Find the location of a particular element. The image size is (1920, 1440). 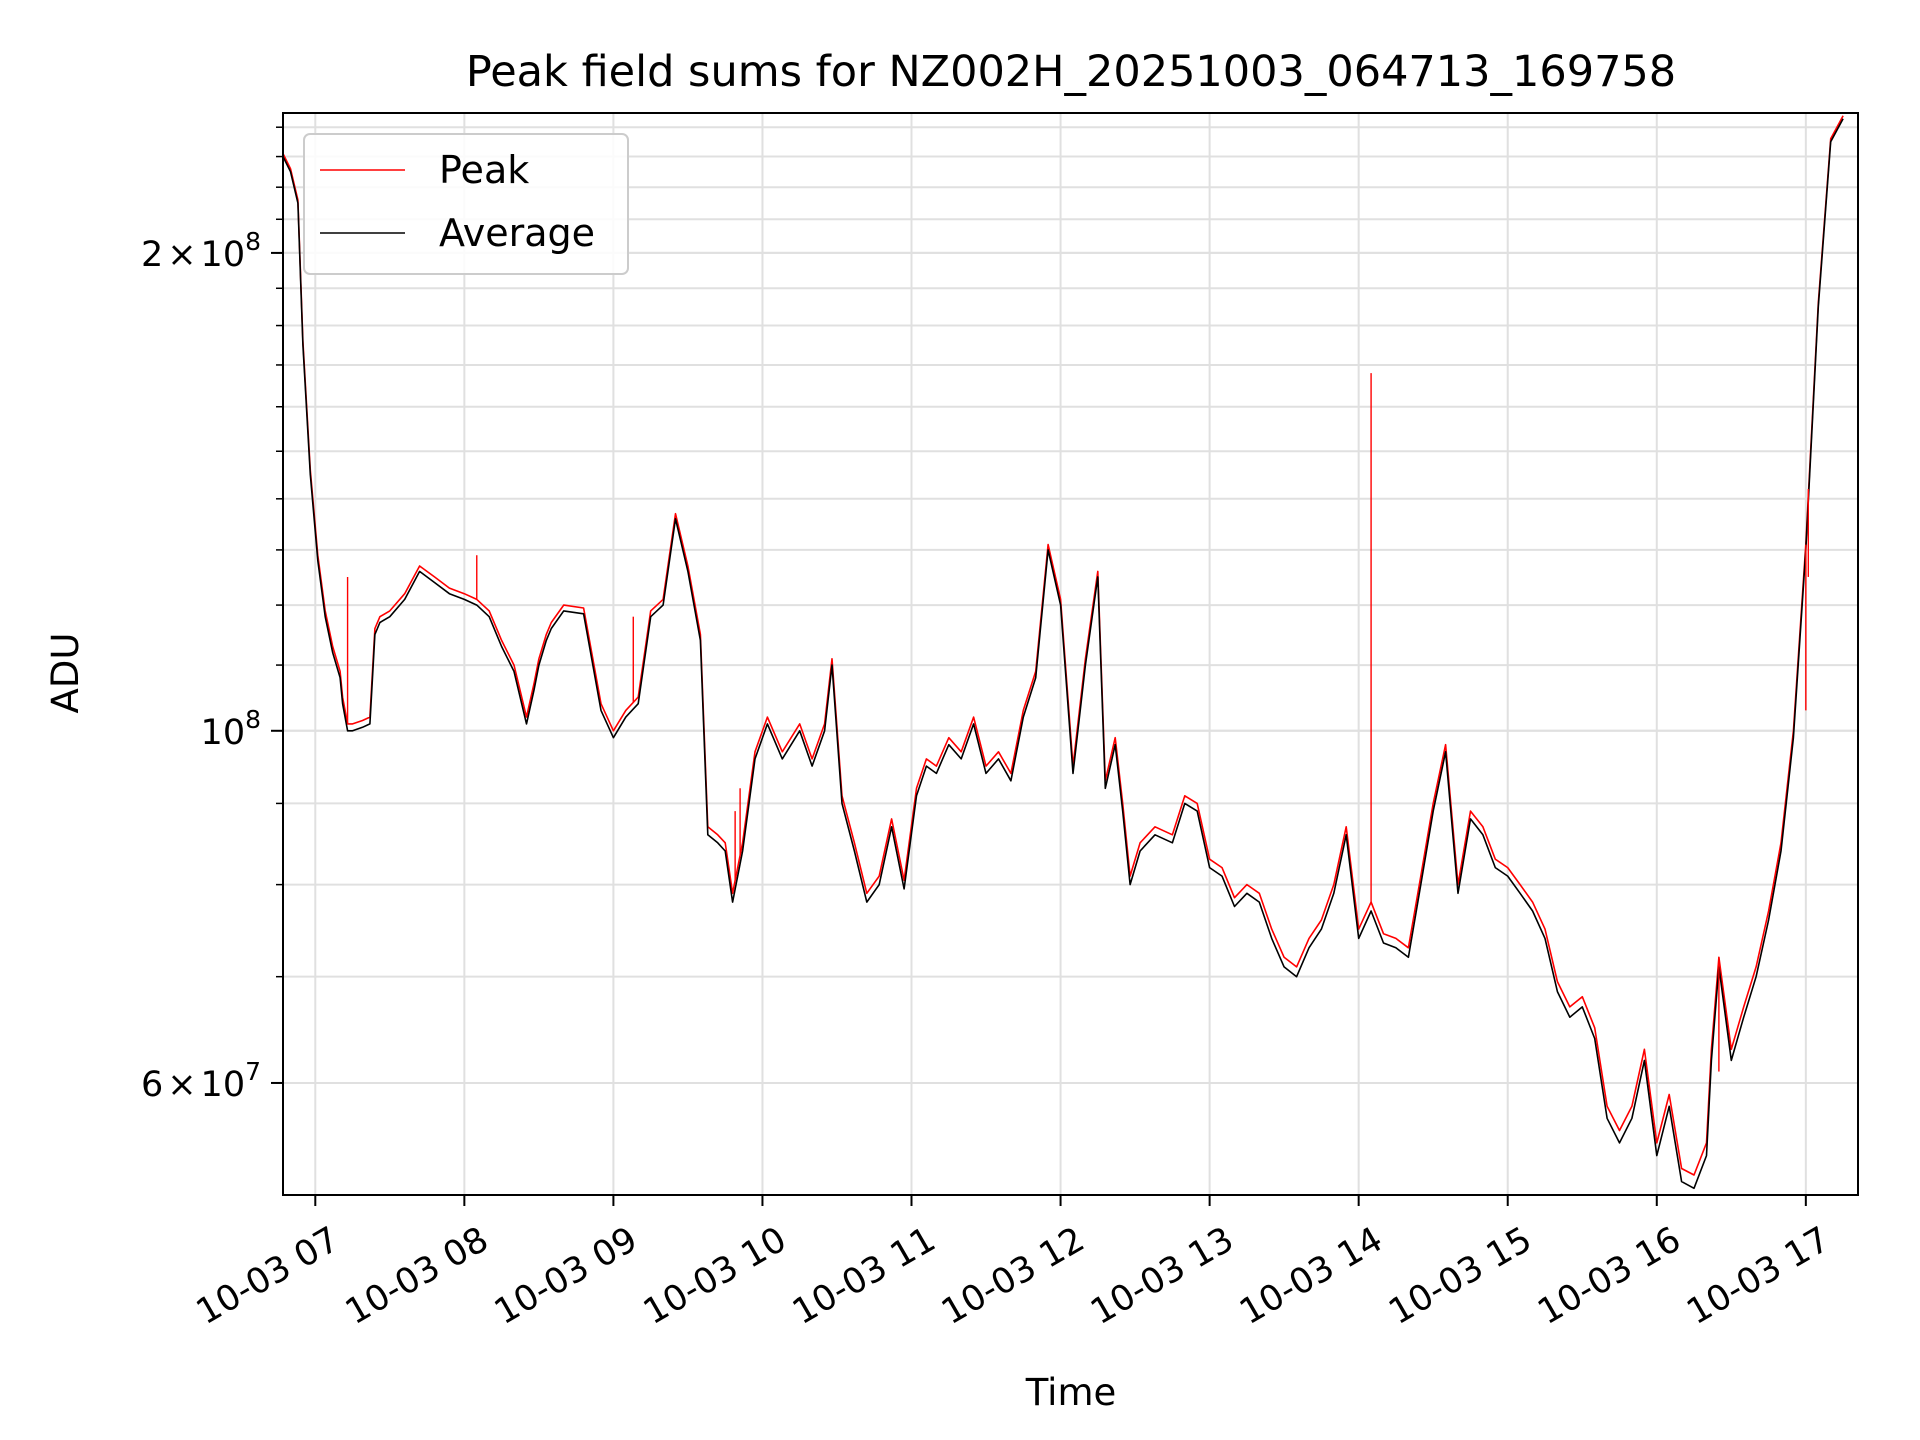

y-tick-label: 6 × 10⁷ is located at coordinates (201, 1081).